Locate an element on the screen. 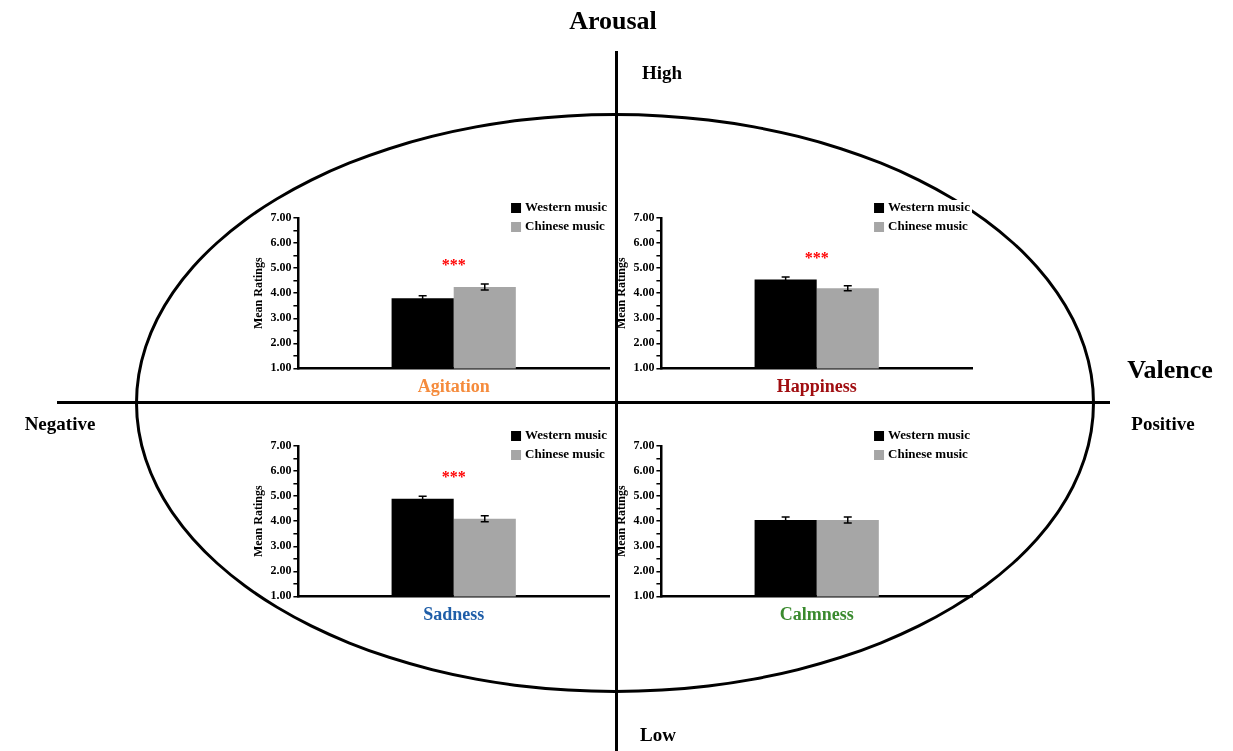  text: Arousal is located at coordinates (613, 21).